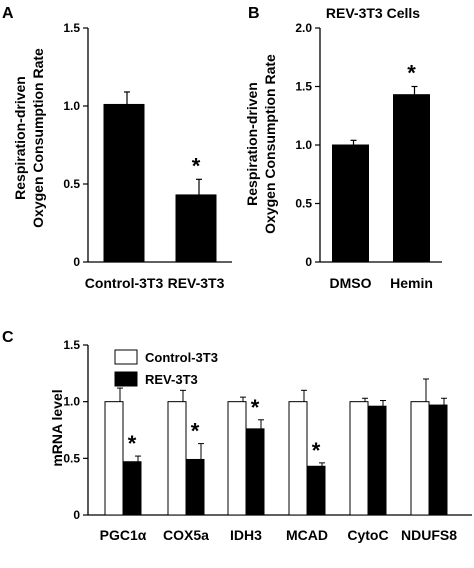 The width and height of the screenshot is (474, 568). Describe the element at coordinates (411, 283) in the screenshot. I see `category-label: Hemin` at that location.